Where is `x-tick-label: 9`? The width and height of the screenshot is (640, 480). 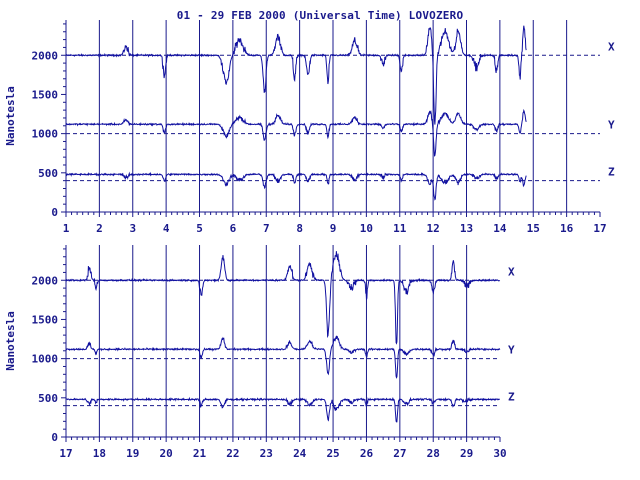 x-tick-label: 9 is located at coordinates (333, 228).